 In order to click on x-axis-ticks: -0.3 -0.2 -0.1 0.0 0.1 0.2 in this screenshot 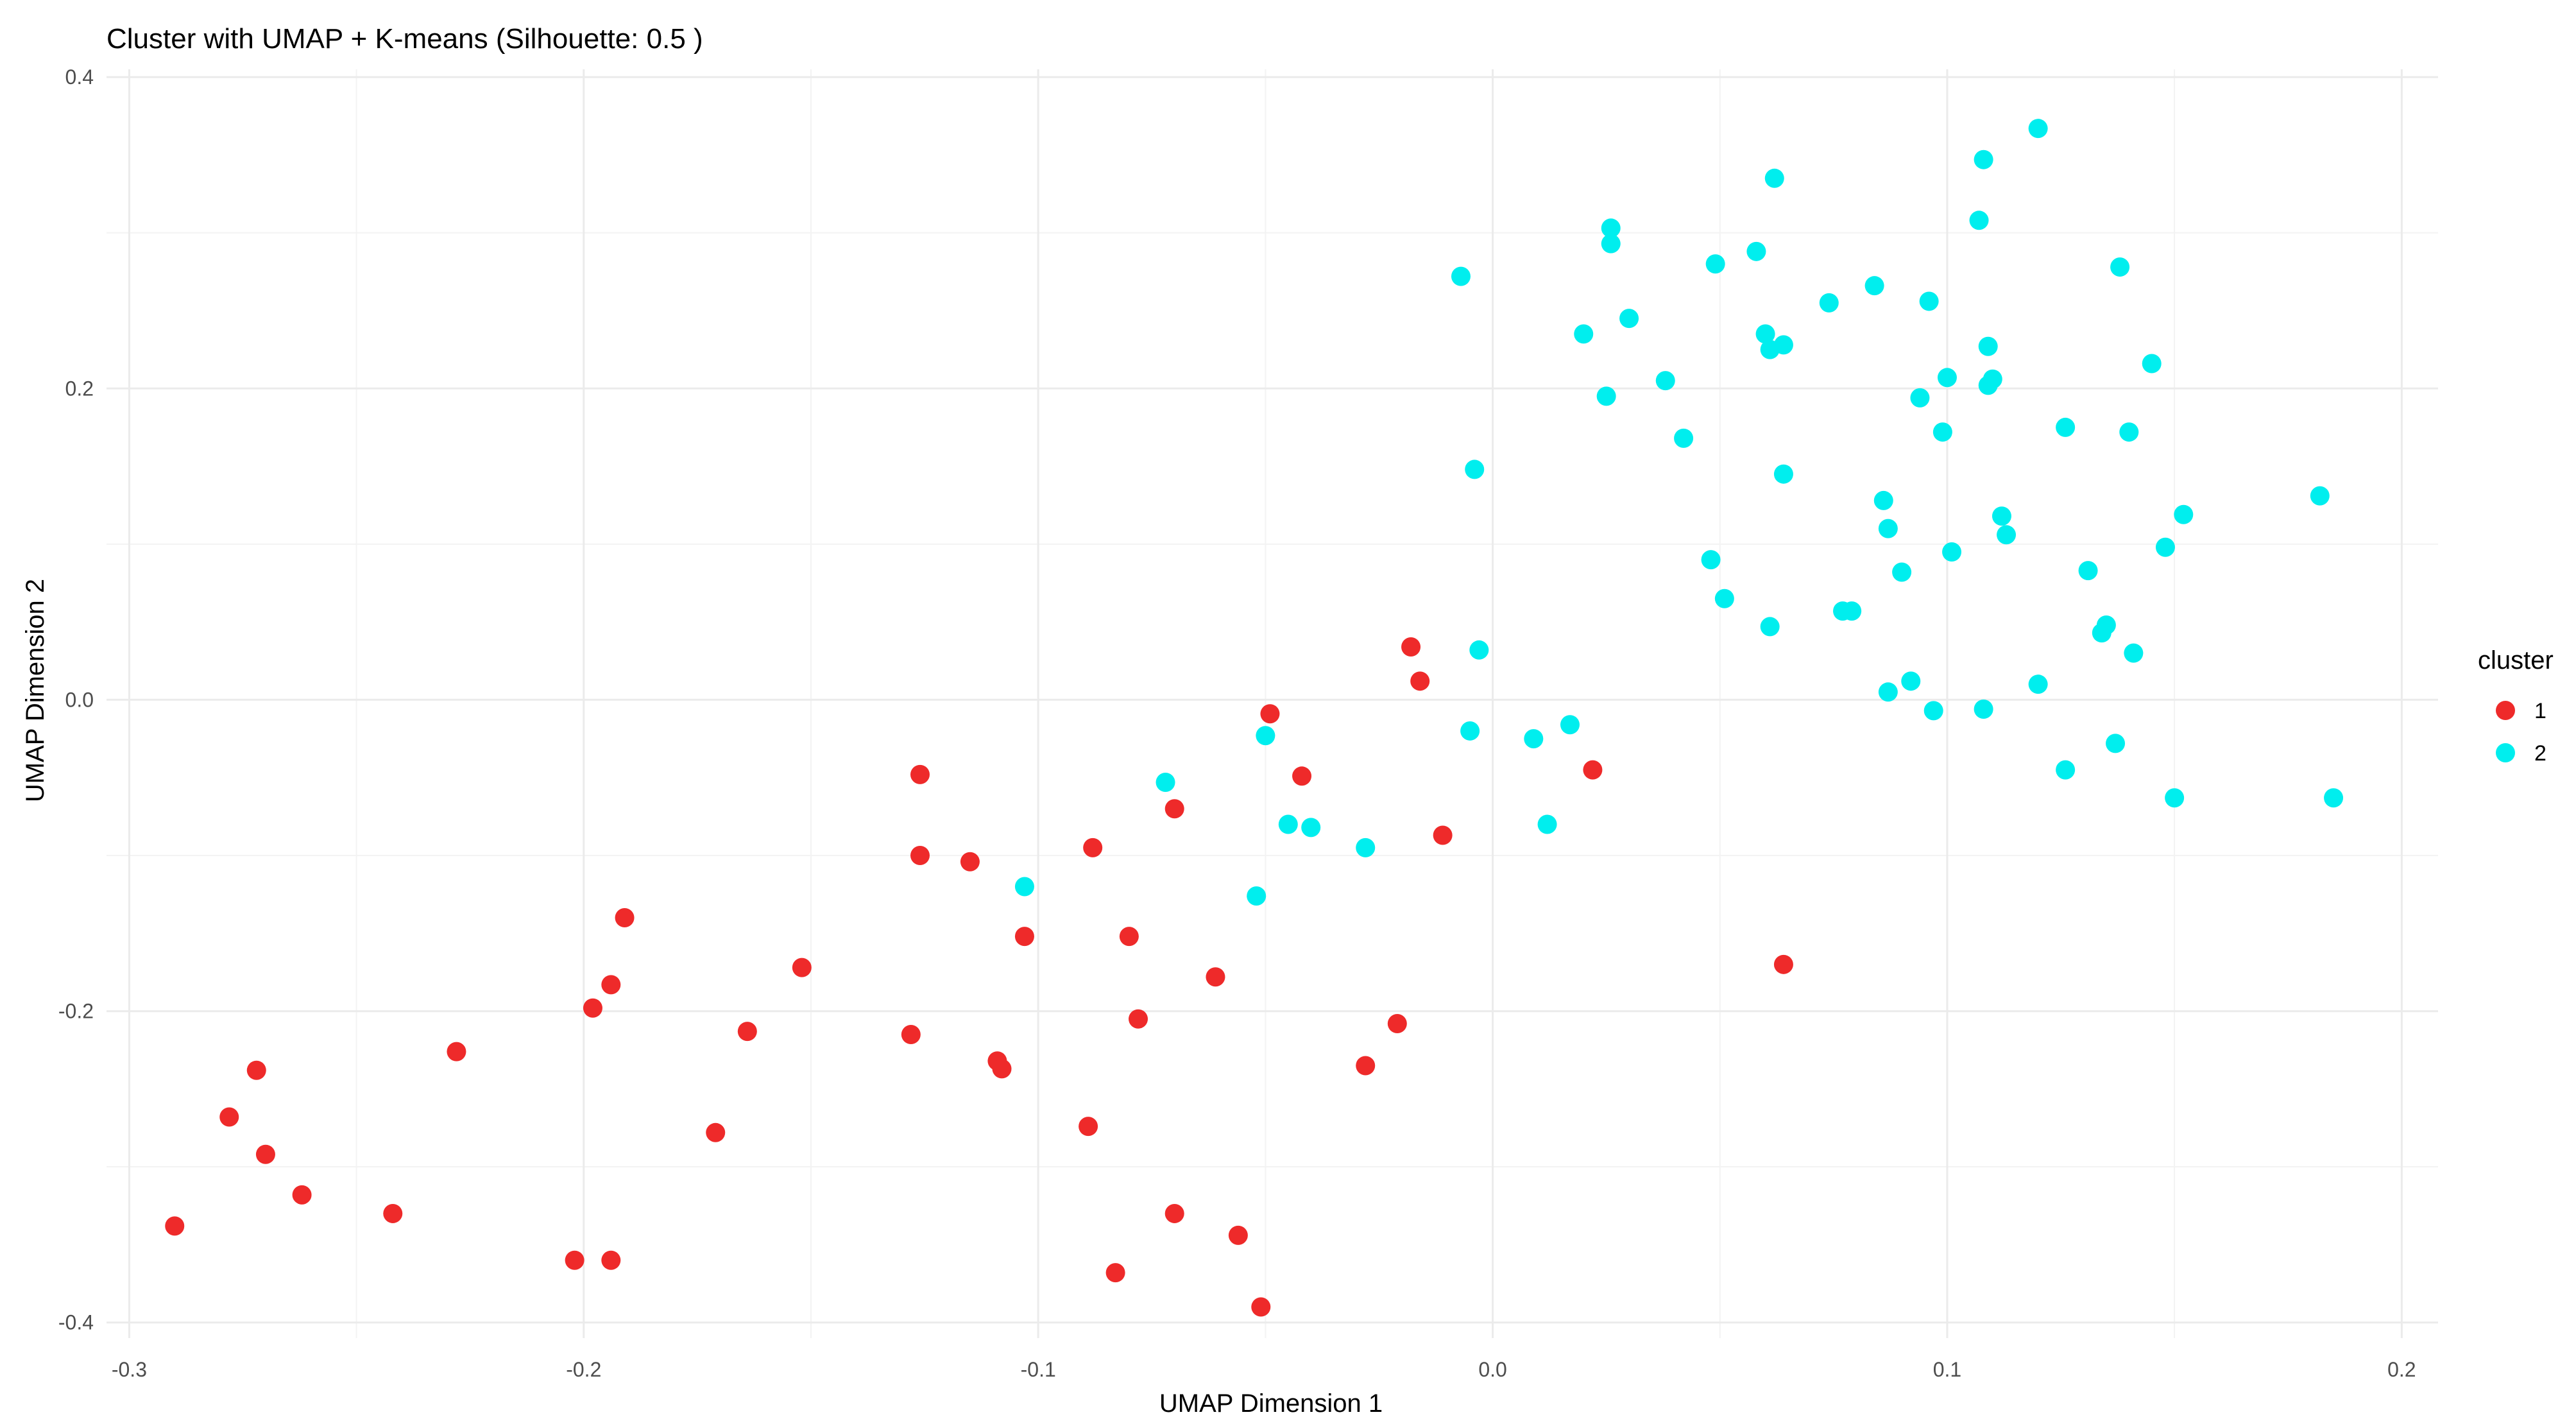, I will do `click(1264, 1369)`.